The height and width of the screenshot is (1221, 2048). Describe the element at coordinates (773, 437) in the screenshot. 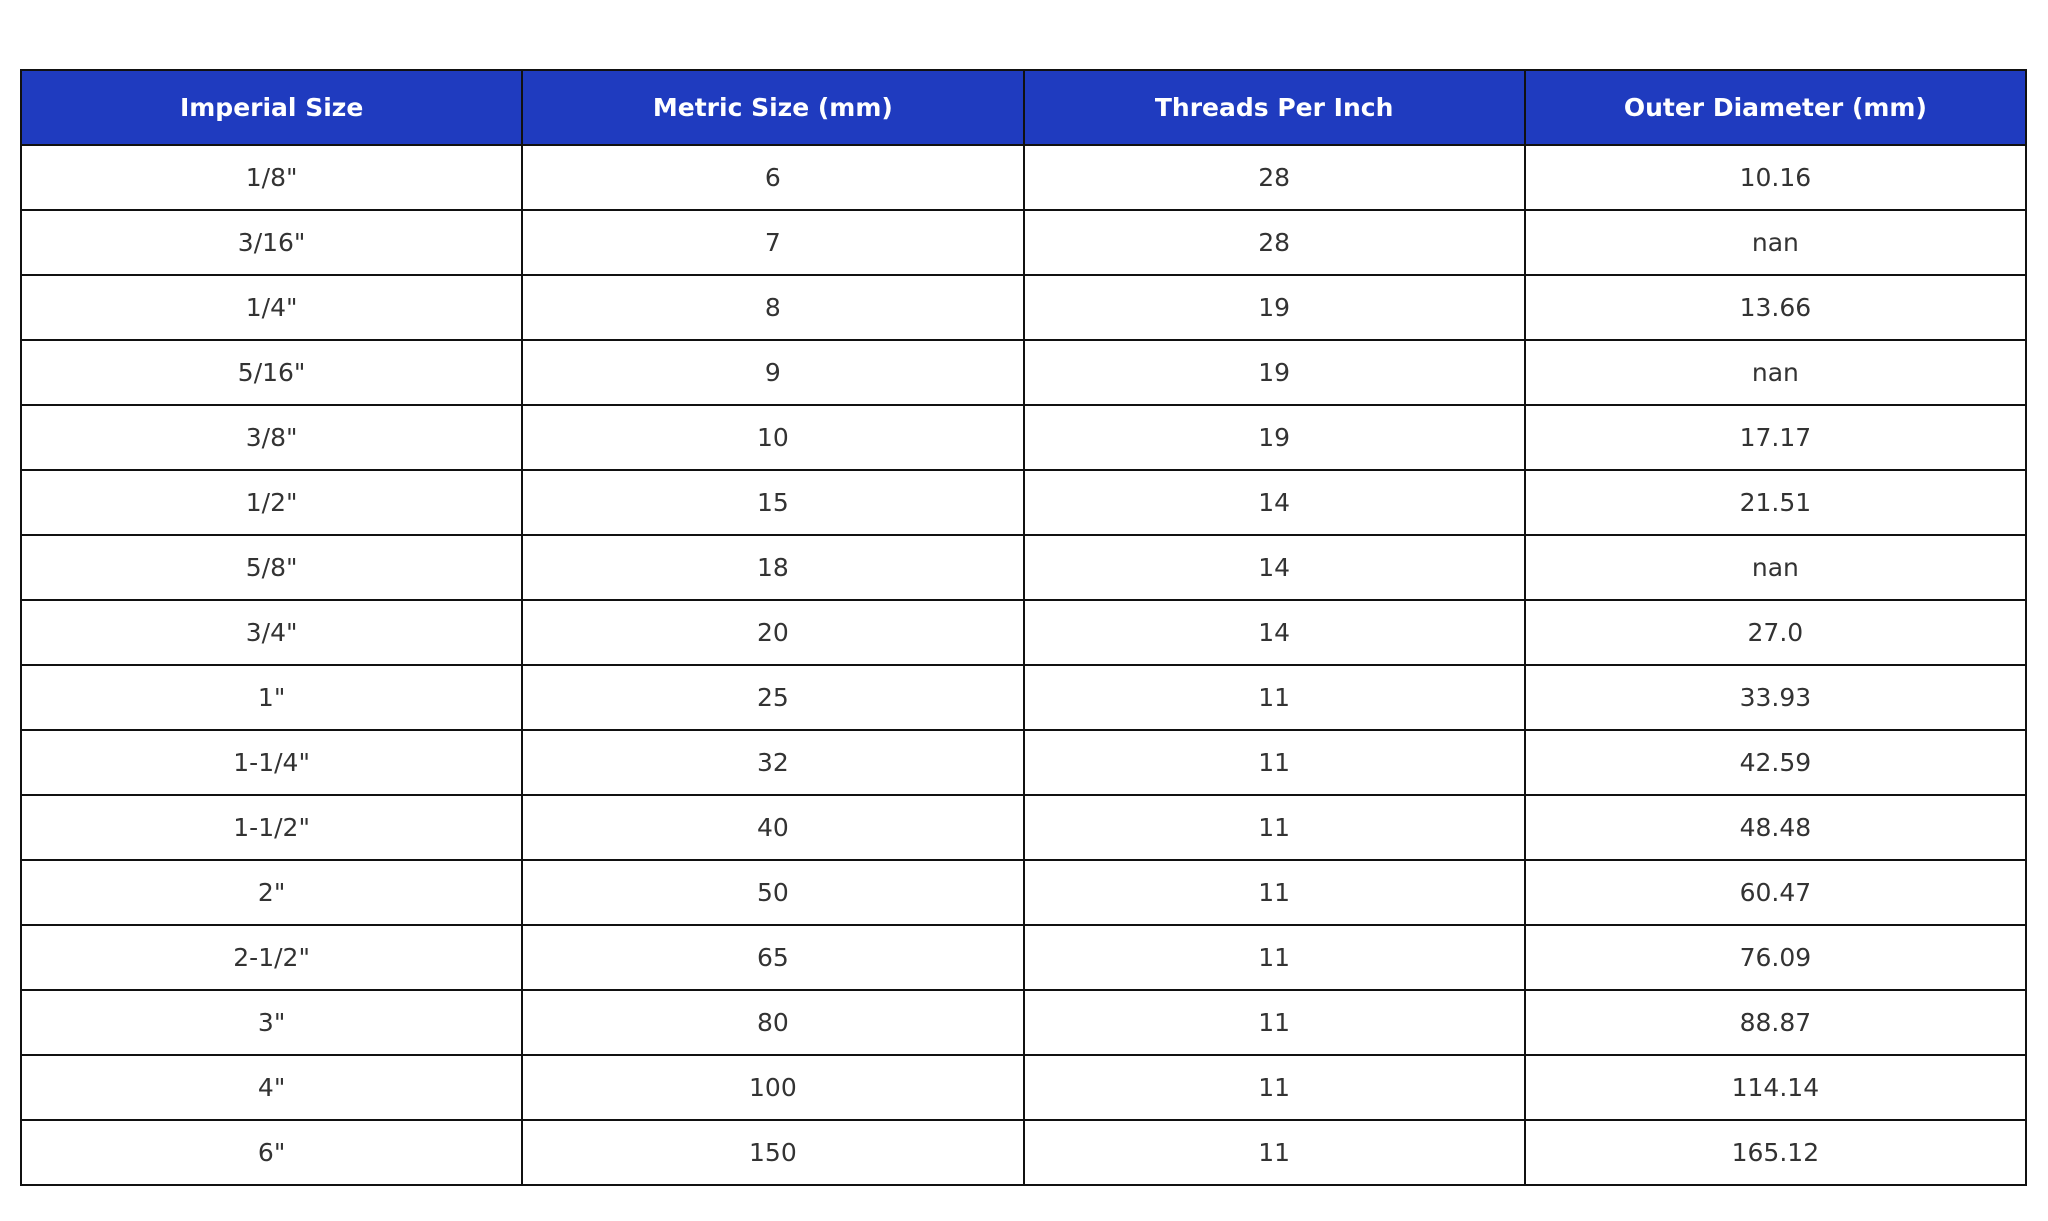

I see `cell-metric-size: 10` at that location.